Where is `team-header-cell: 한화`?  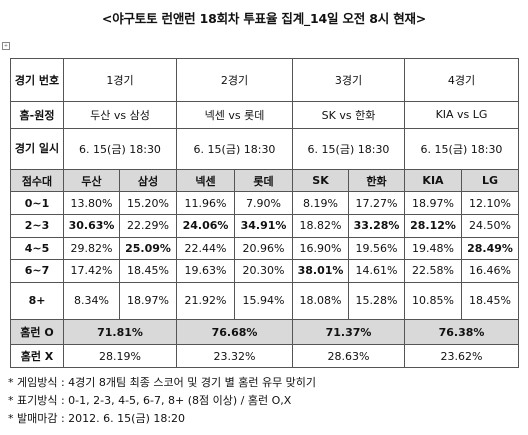 team-header-cell: 한화 is located at coordinates (376, 180).